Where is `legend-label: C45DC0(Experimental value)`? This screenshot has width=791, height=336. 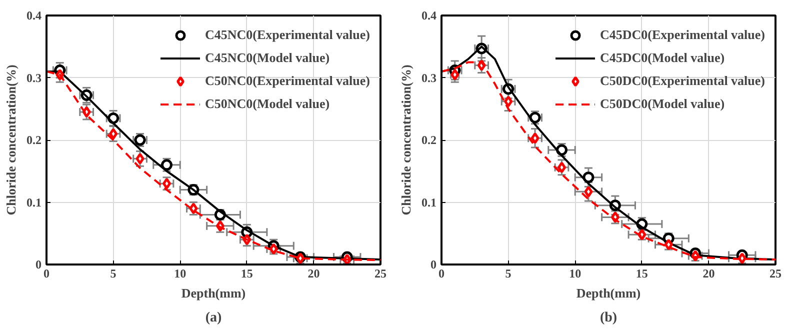 legend-label: C45DC0(Experimental value) is located at coordinates (682, 35).